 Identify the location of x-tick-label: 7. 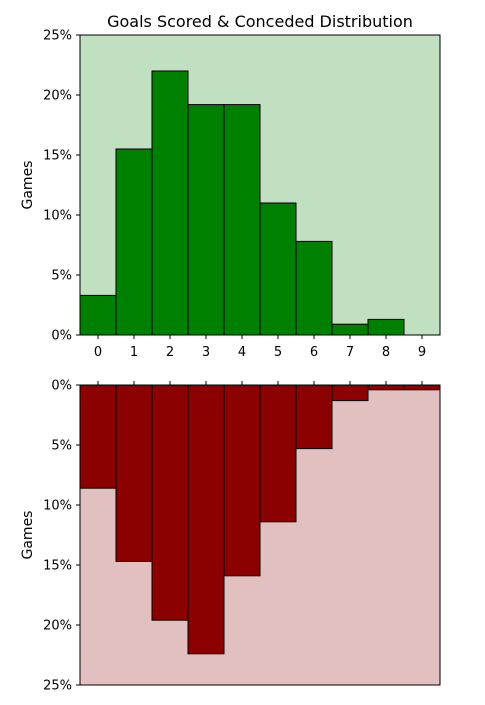
(350, 352).